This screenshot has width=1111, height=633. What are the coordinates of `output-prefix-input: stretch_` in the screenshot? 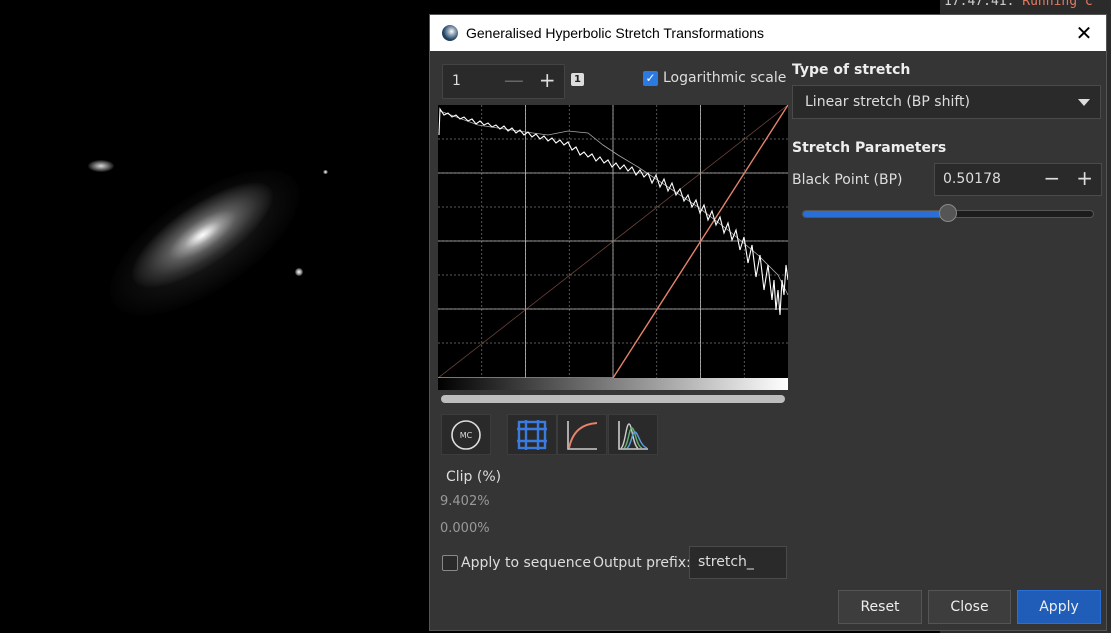 It's located at (738, 562).